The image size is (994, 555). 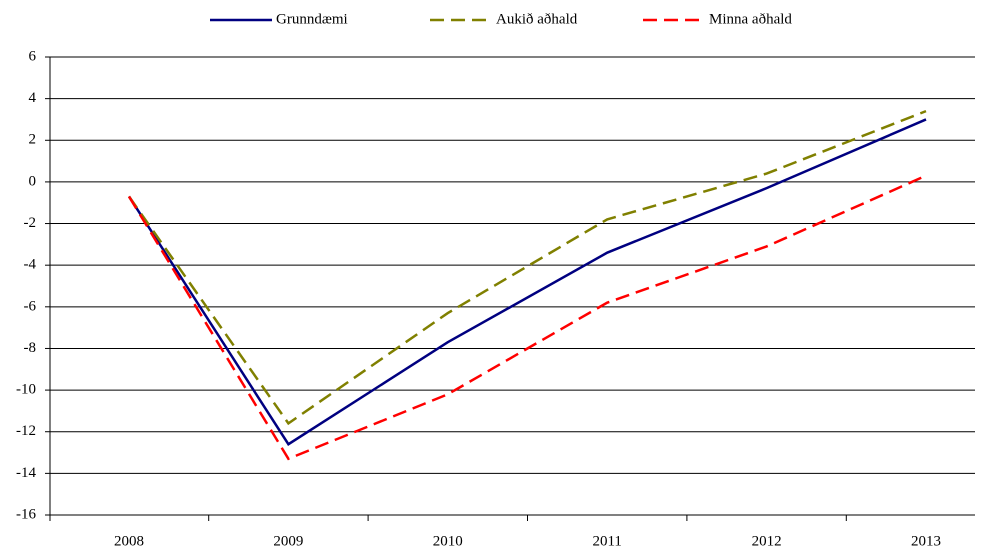 What do you see at coordinates (606, 541) in the screenshot?
I see `x-tick-label: 2011` at bounding box center [606, 541].